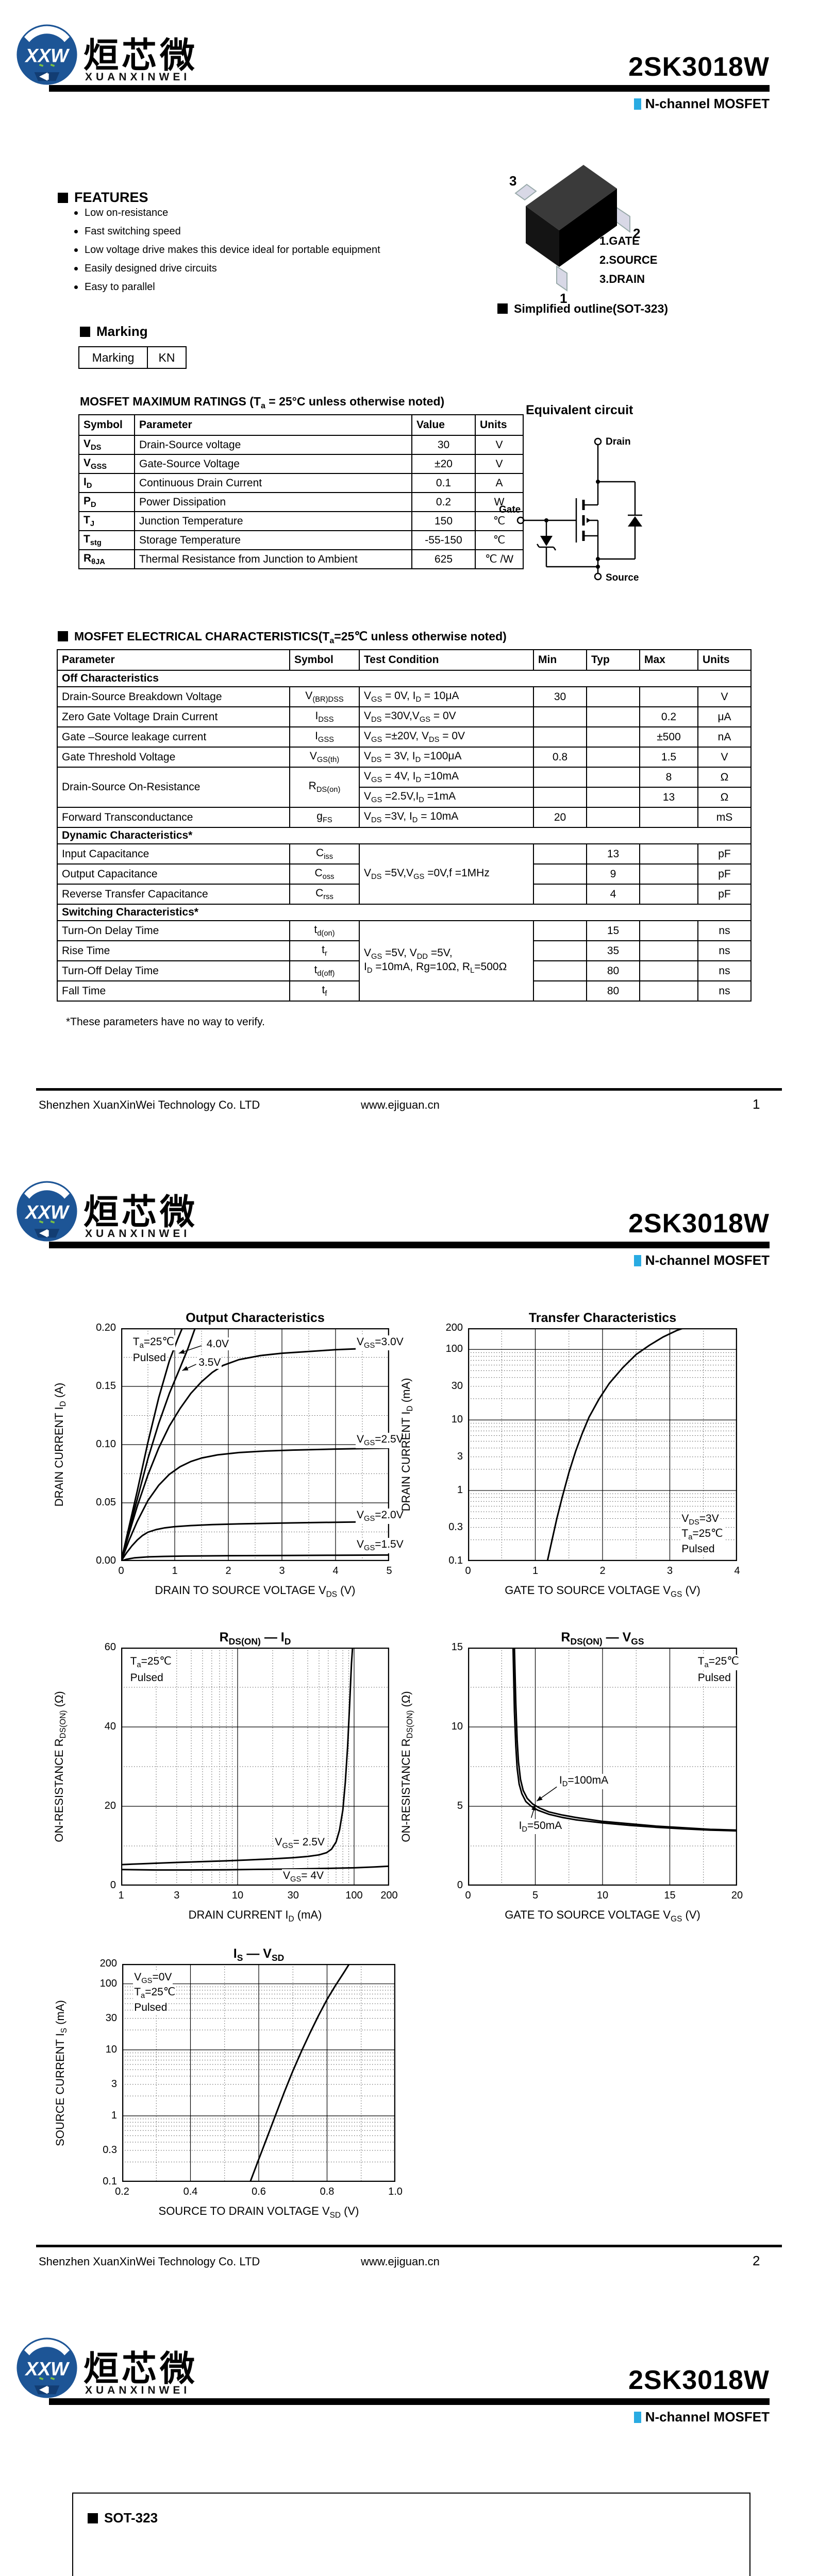 Image resolution: width=818 pixels, height=2576 pixels. I want to click on x-tick-label: 100, so click(354, 1896).